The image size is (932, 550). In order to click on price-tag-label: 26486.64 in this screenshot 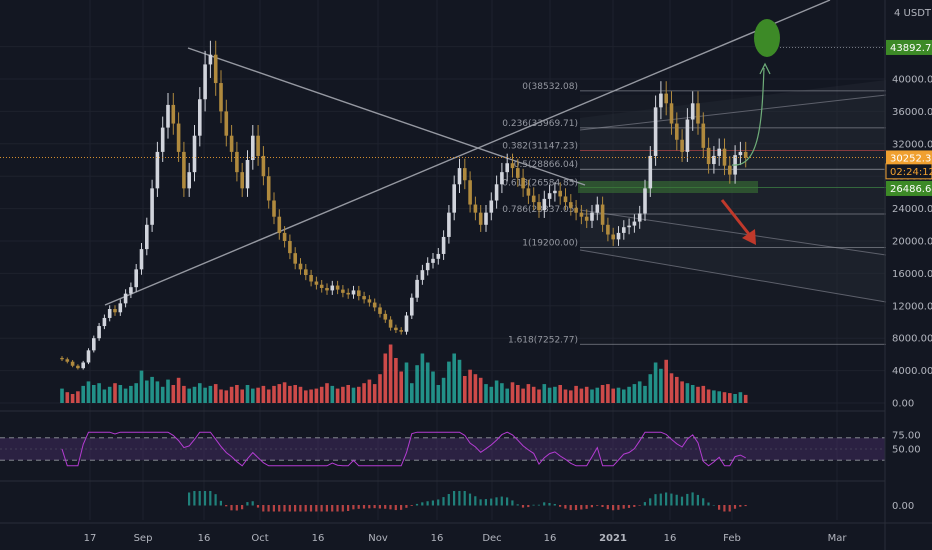, I will do `click(911, 189)`.